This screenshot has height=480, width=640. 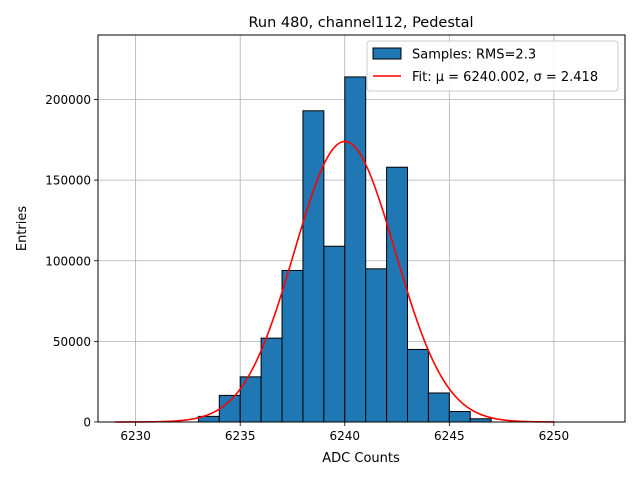 I want to click on y-tick-label: 100000, so click(x=68, y=261).